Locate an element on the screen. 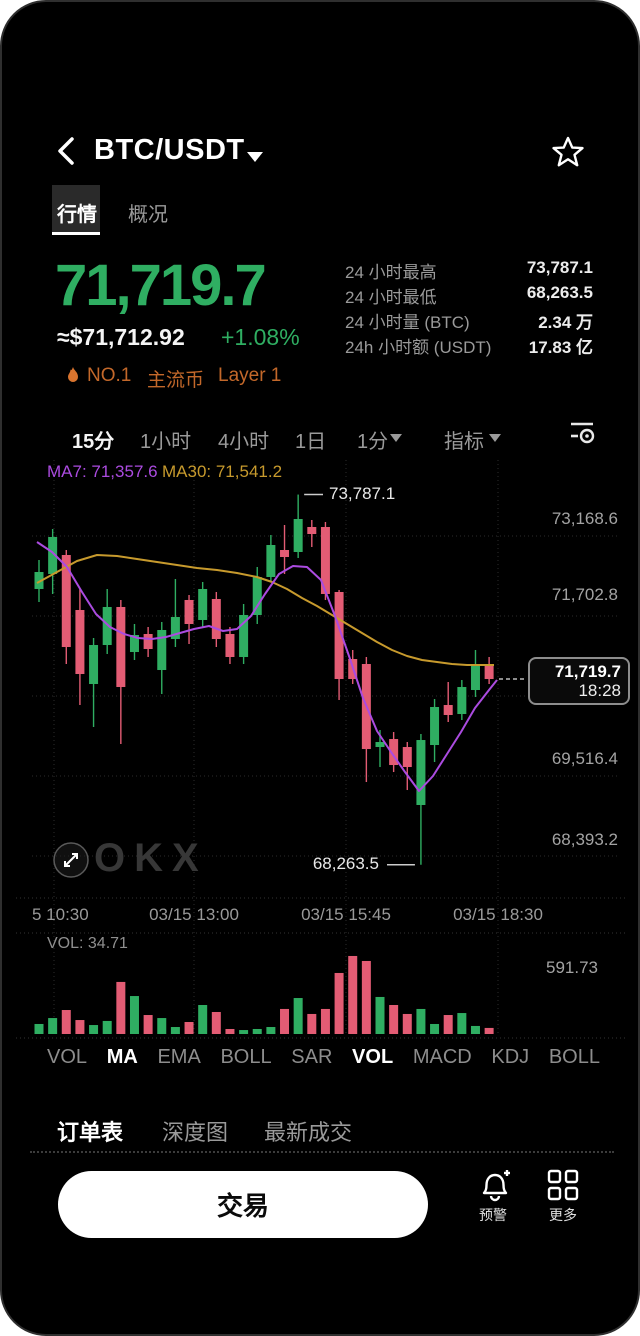 The image size is (640, 1336). ma7-legend: MA7: 71,357.6 is located at coordinates (102, 471).